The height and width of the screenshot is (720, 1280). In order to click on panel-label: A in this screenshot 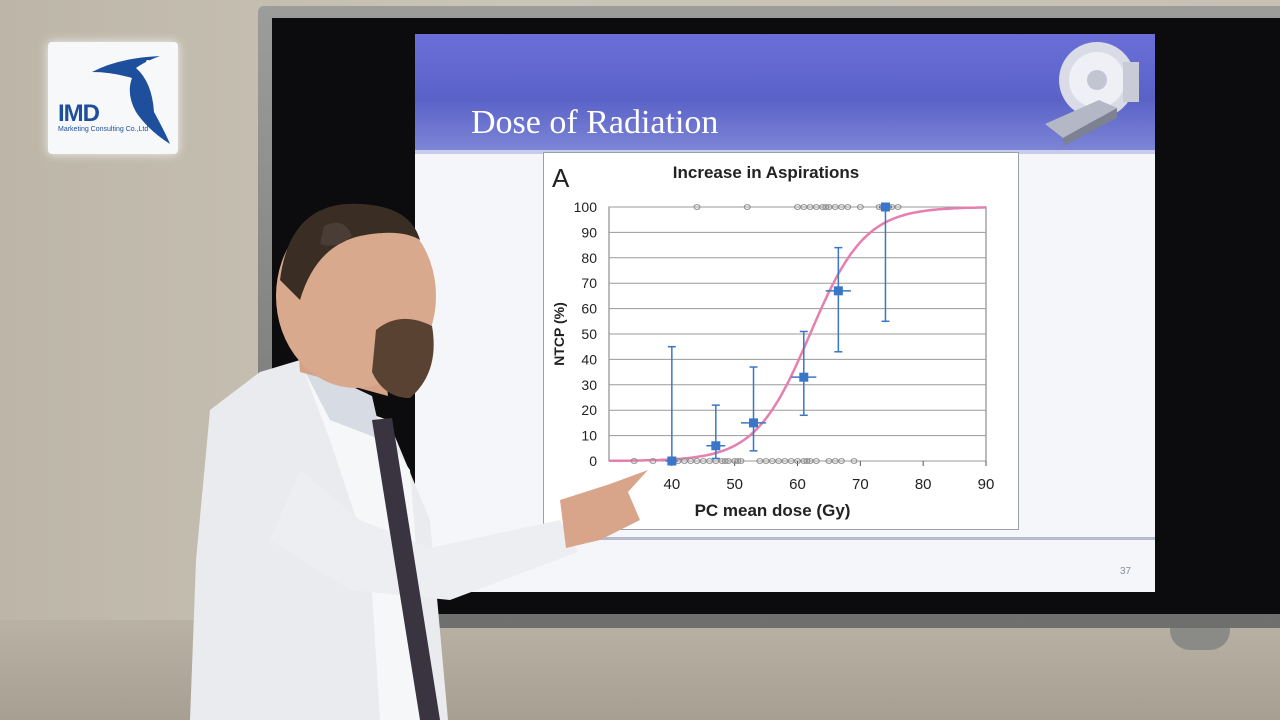, I will do `click(561, 178)`.